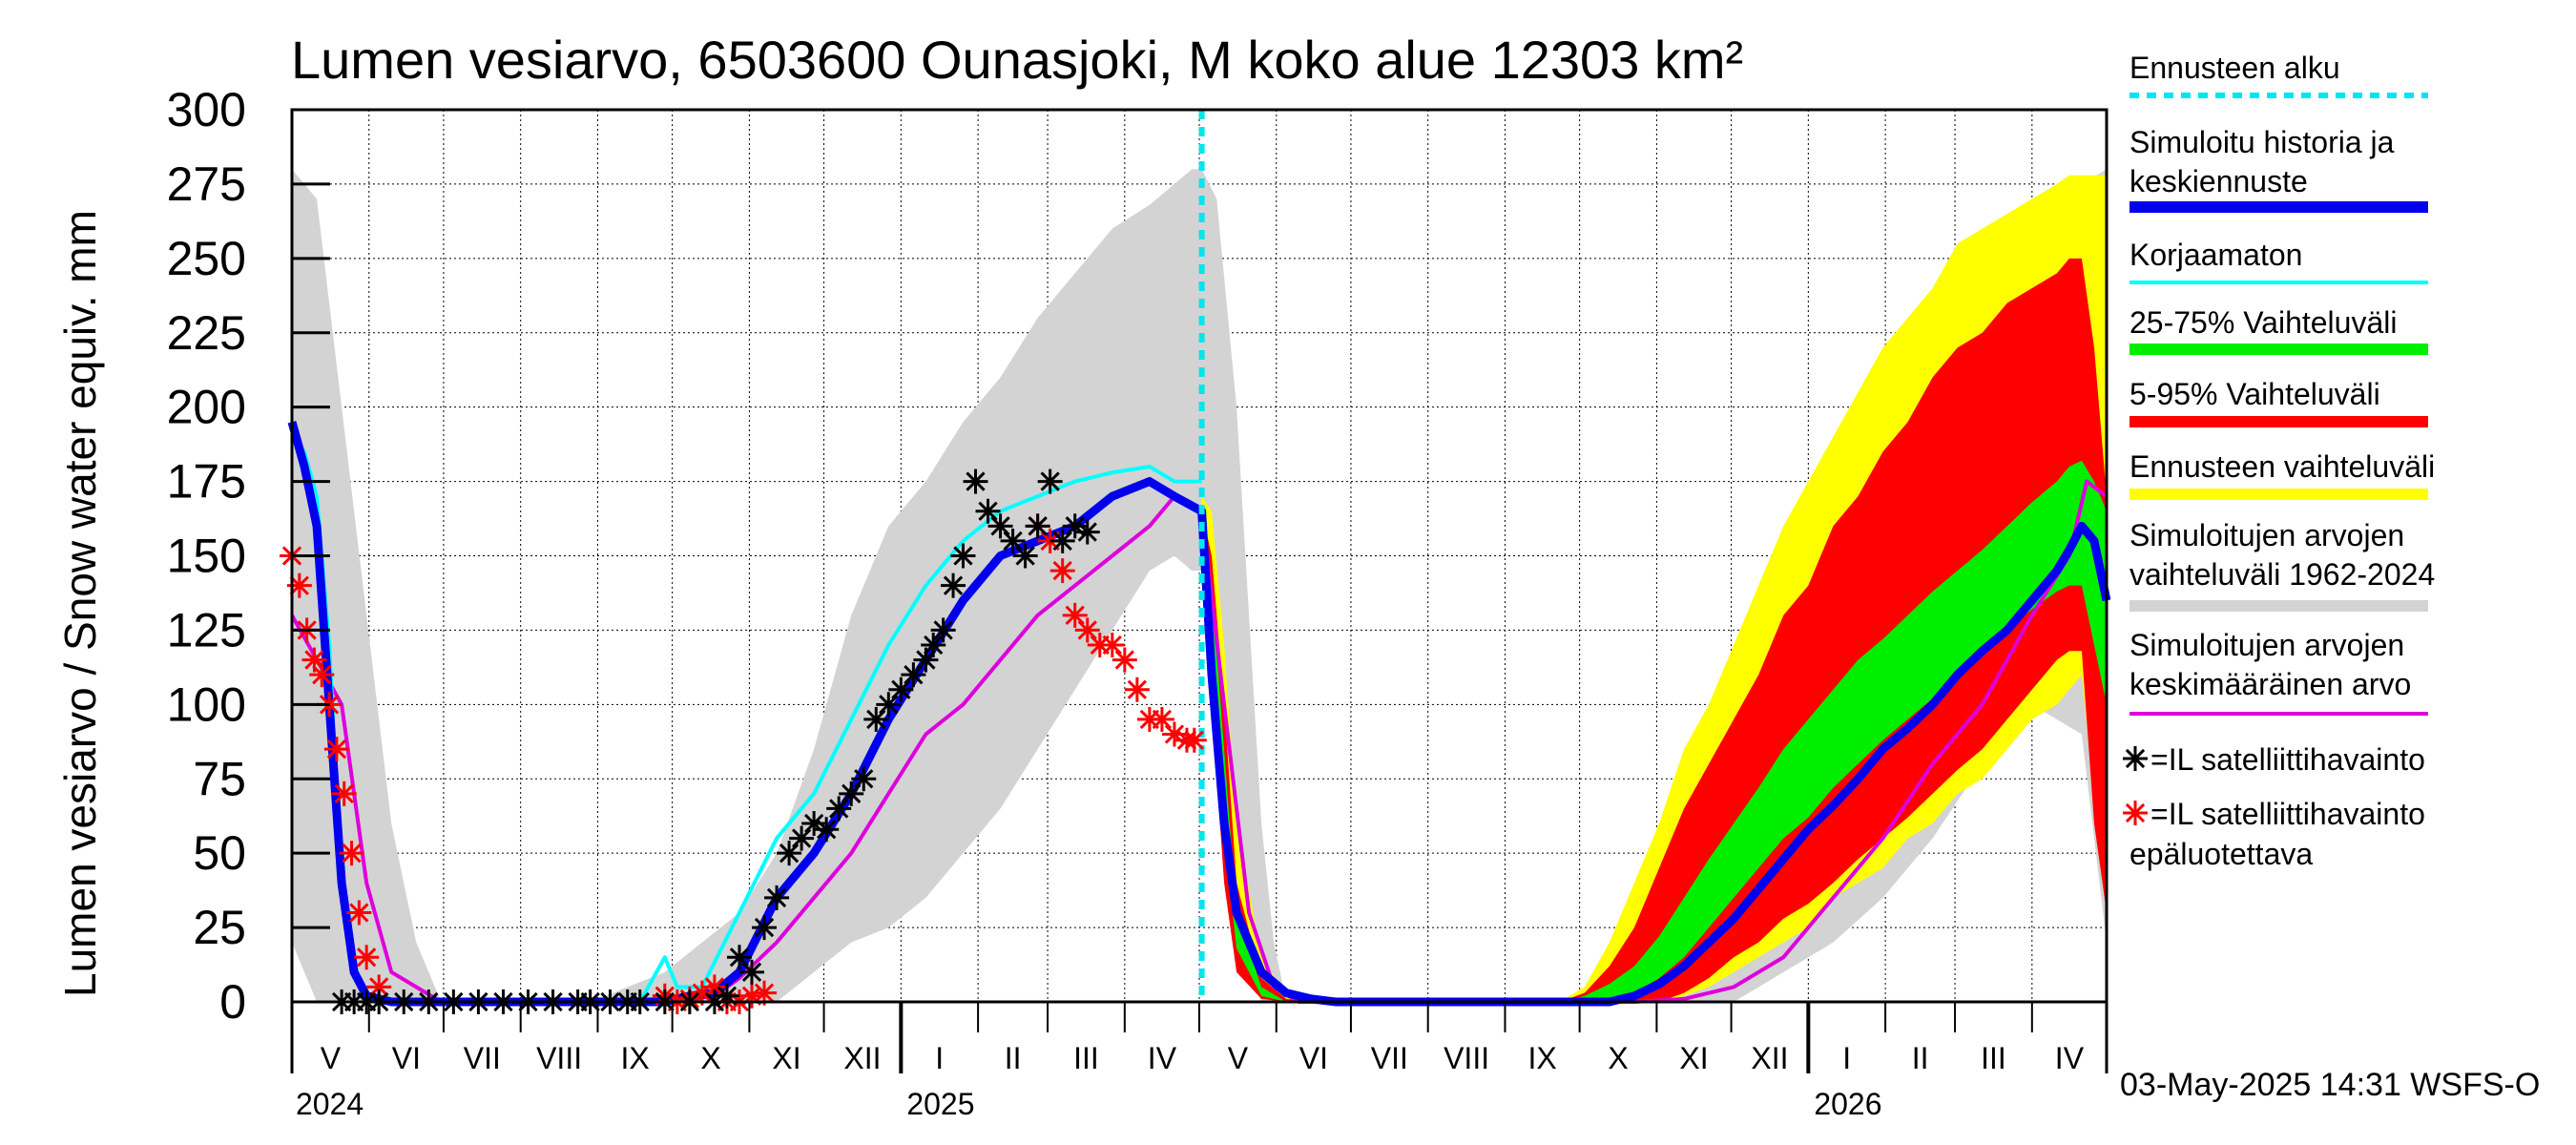 This screenshot has width=2576, height=1145. What do you see at coordinates (206, 557) in the screenshot?
I see `y-tick-label: 150` at bounding box center [206, 557].